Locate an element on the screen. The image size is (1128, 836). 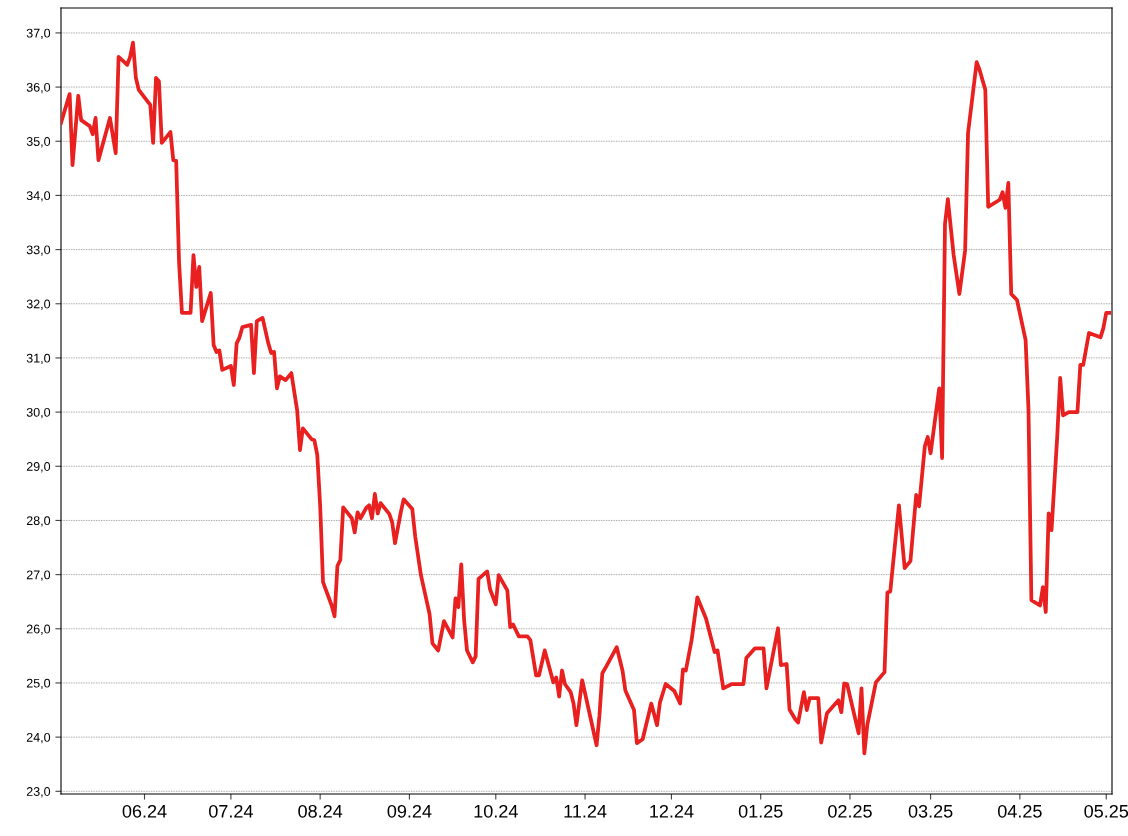
x-tick-label: 03.25 is located at coordinates (930, 811).